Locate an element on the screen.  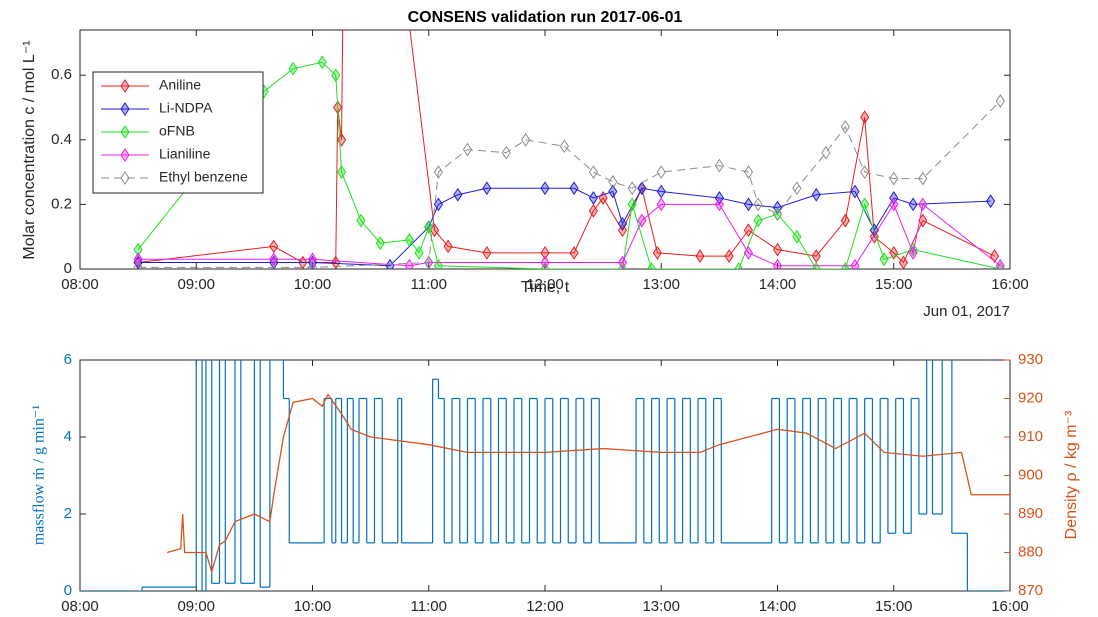
y-tick-label: 0.4 is located at coordinates (61, 139).